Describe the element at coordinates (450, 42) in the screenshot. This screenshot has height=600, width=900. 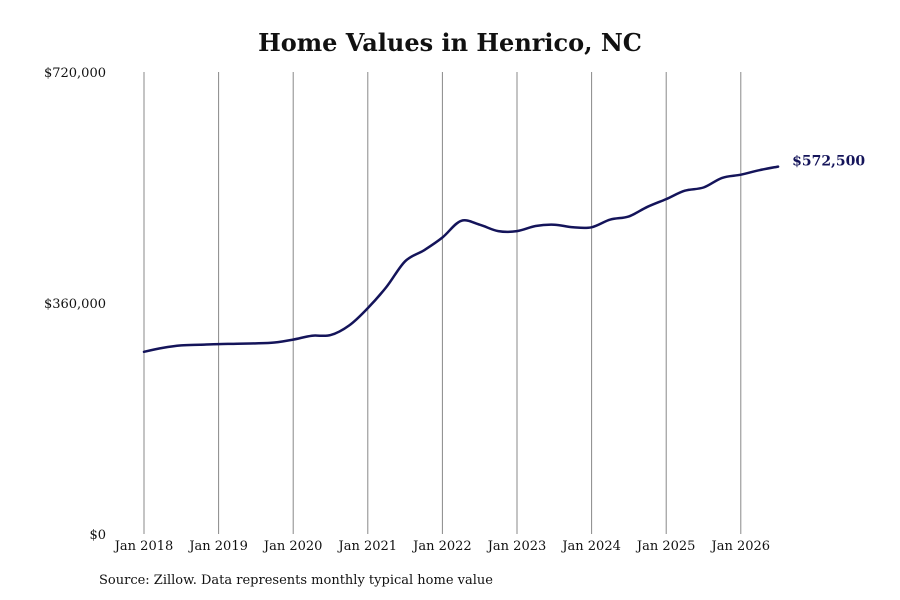
I see `chart-title: Home Values in Henrico, NC` at that location.